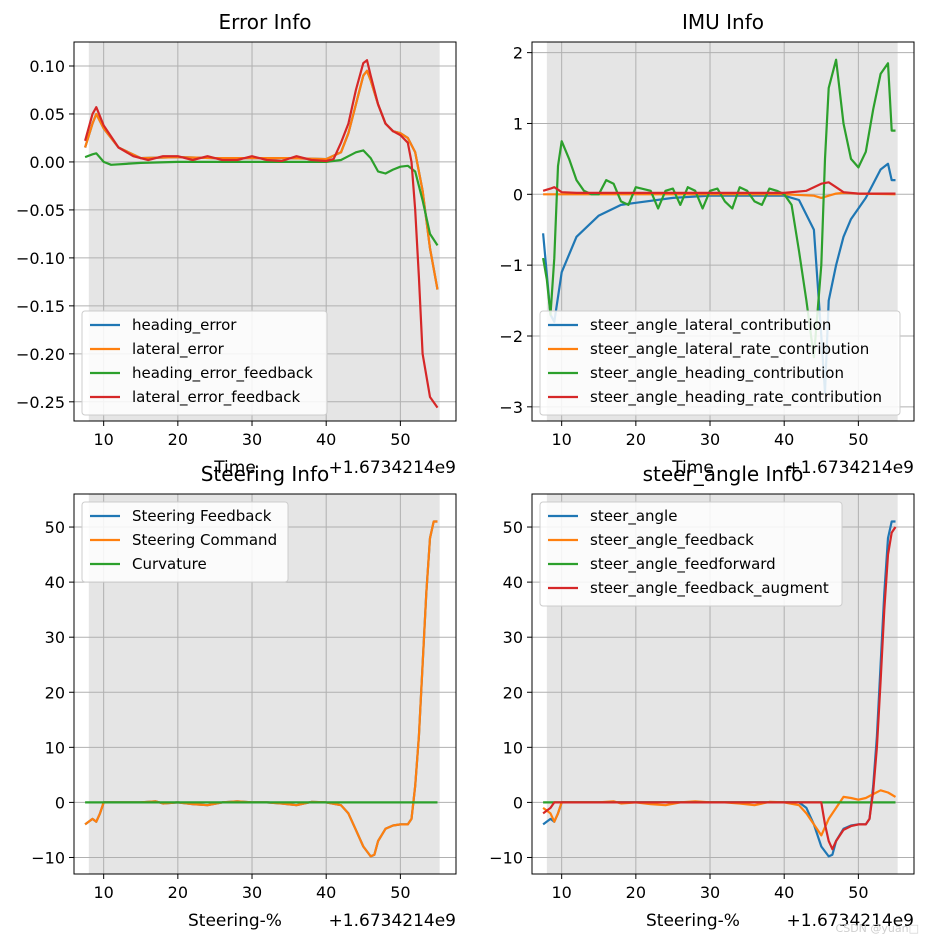 Image resolution: width=933 pixels, height=941 pixels. Describe the element at coordinates (40, 306) in the screenshot. I see `y-tick-label: −0.15` at that location.